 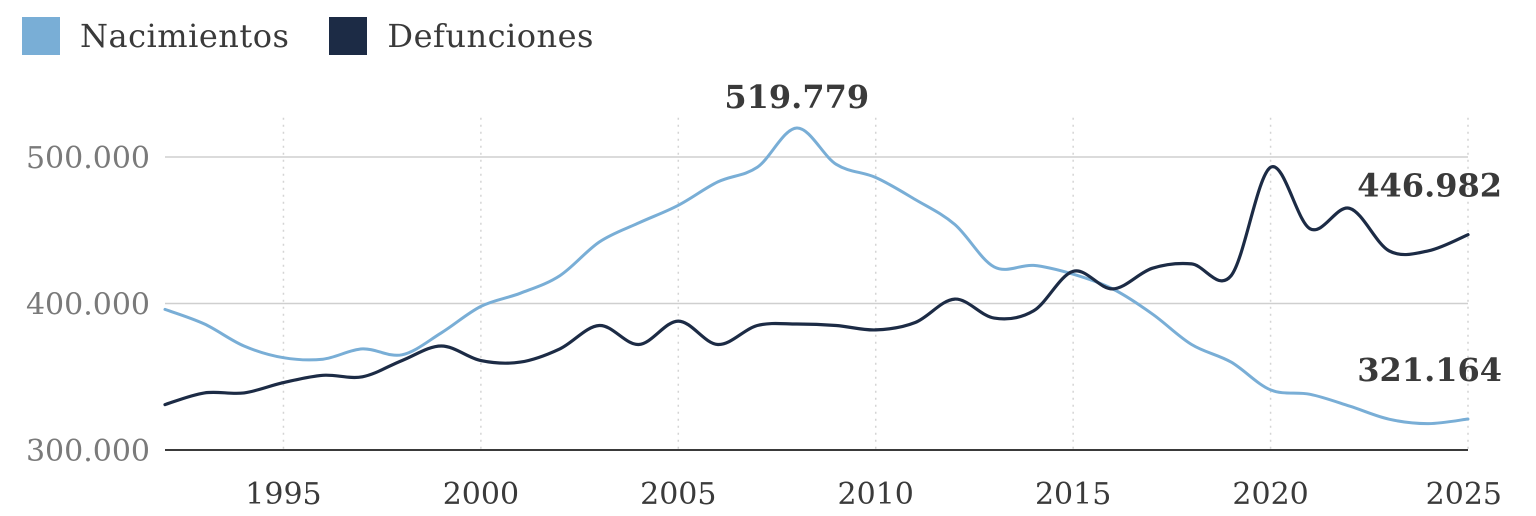 What do you see at coordinates (328, 36) in the screenshot?
I see `chart-legend: Nacimientos Defunciones` at bounding box center [328, 36].